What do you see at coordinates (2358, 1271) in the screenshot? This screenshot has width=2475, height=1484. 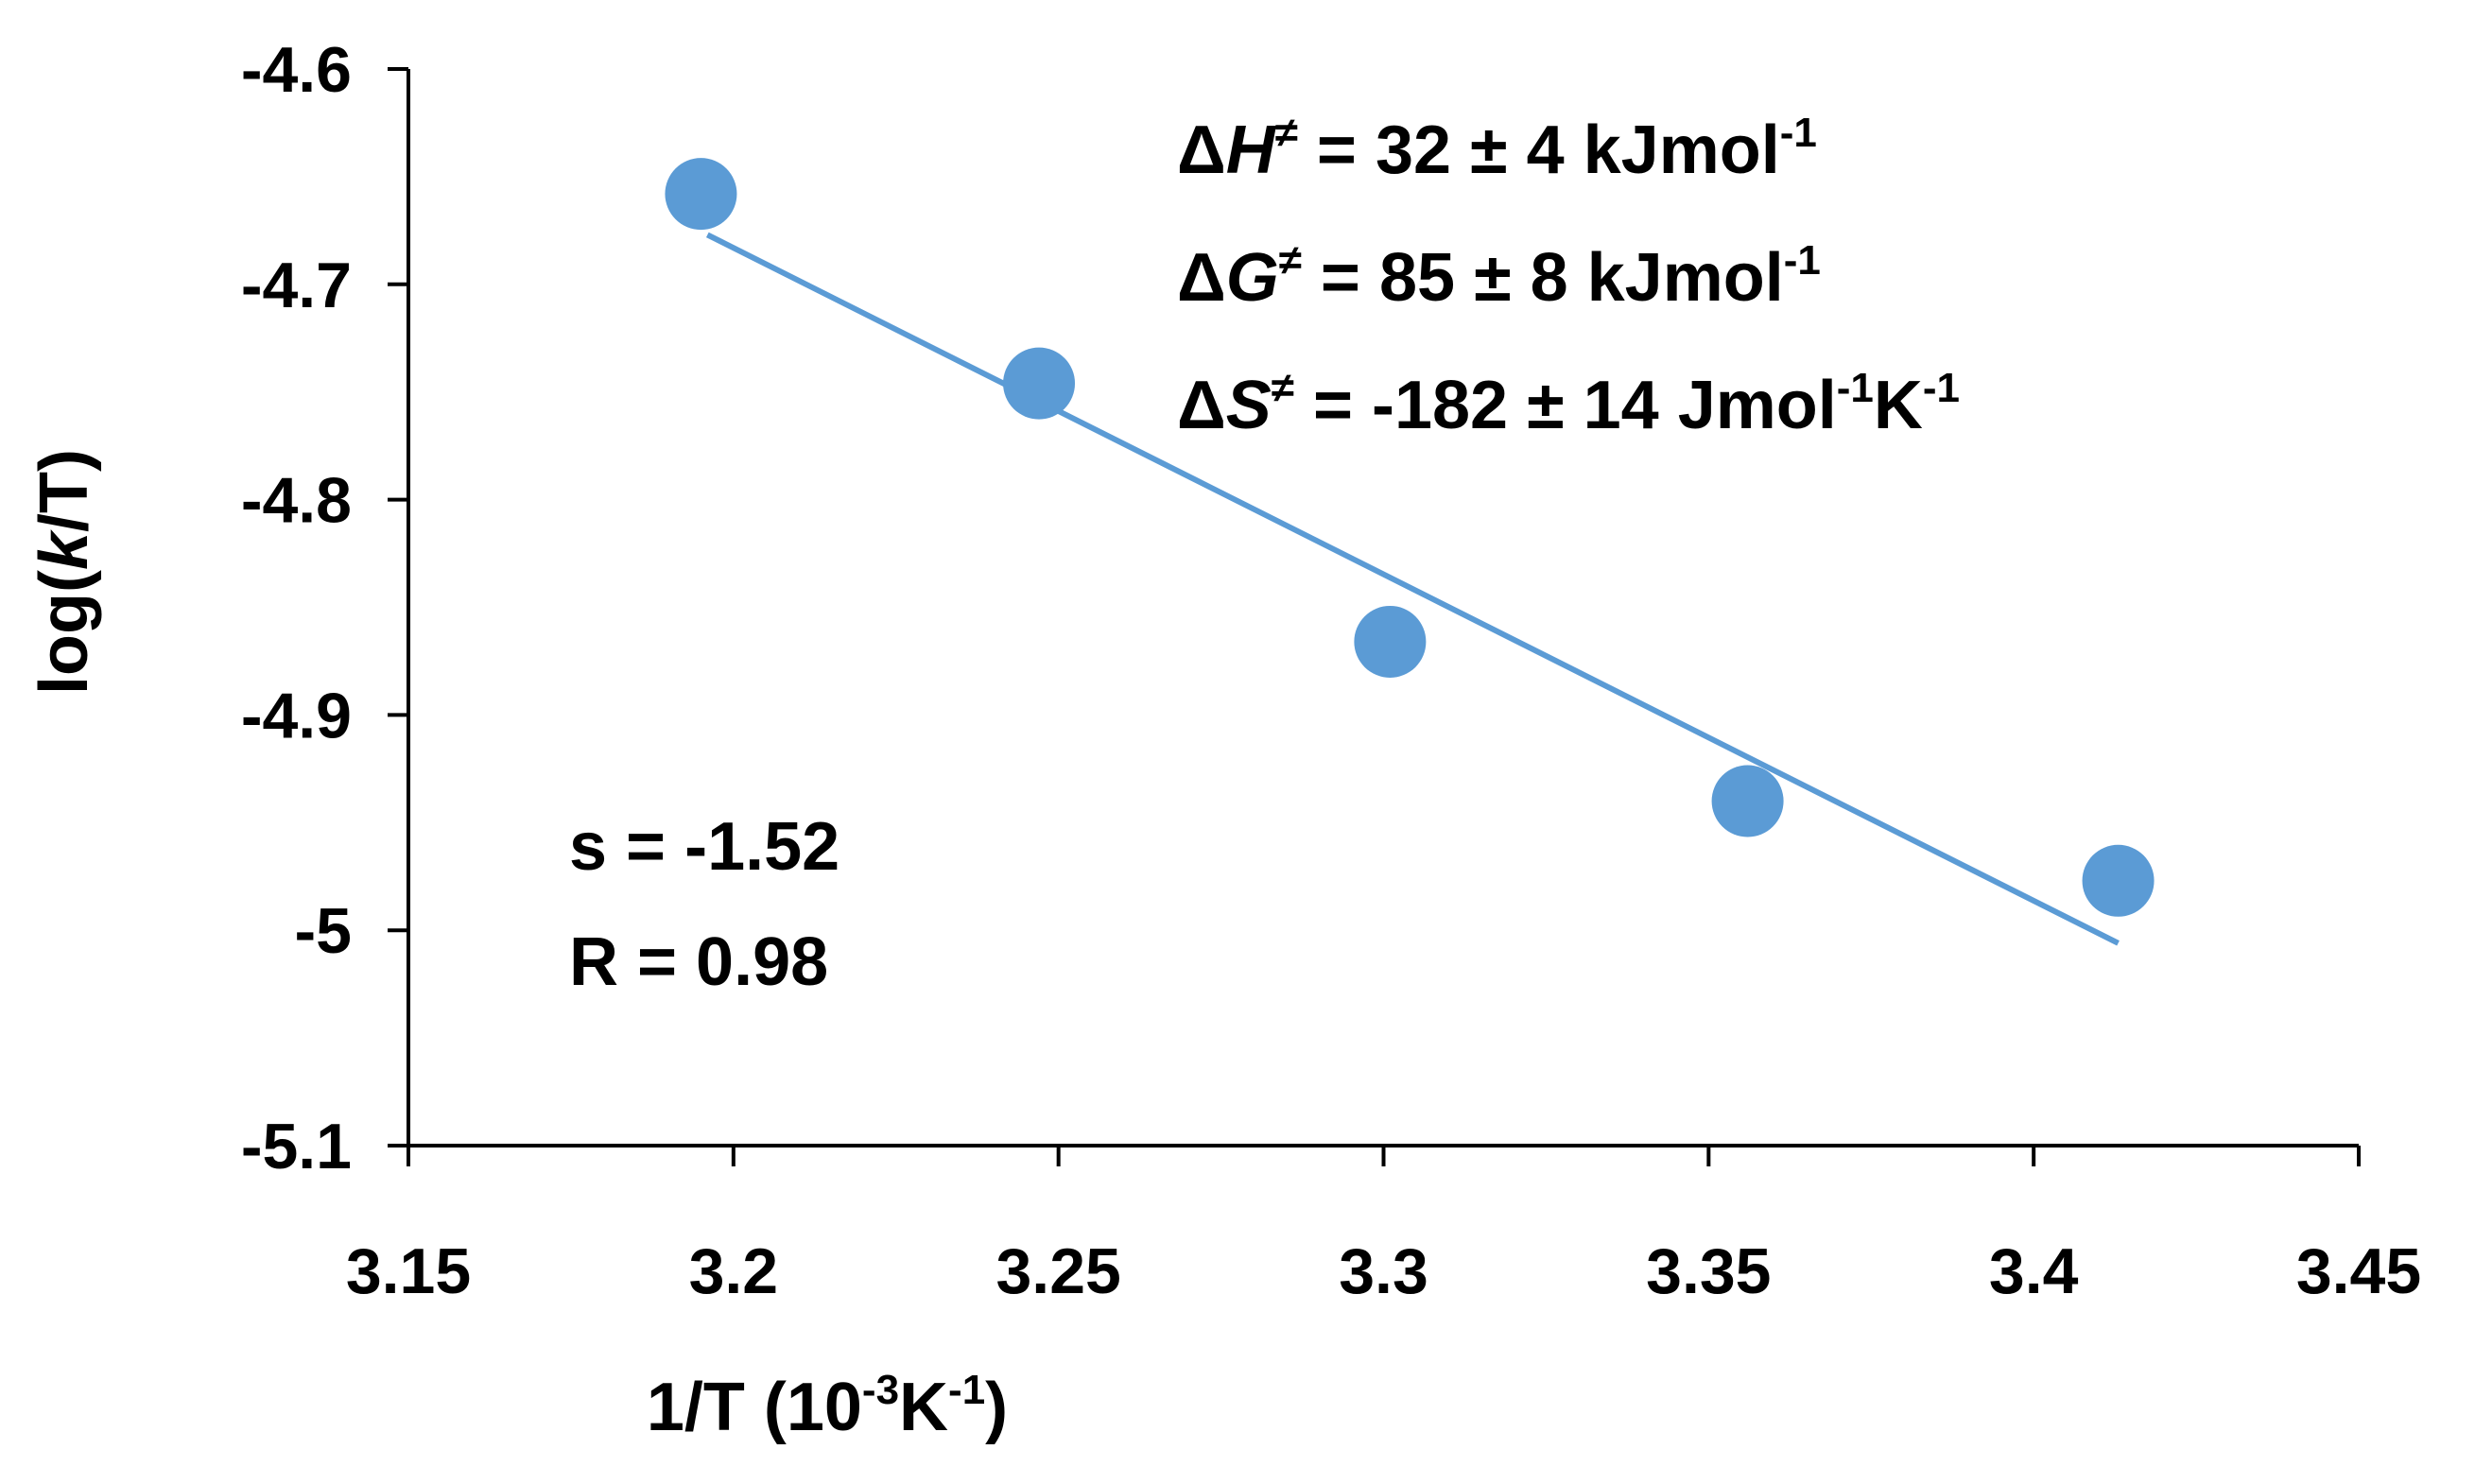 I see `x-tick-label: 3.45` at bounding box center [2358, 1271].